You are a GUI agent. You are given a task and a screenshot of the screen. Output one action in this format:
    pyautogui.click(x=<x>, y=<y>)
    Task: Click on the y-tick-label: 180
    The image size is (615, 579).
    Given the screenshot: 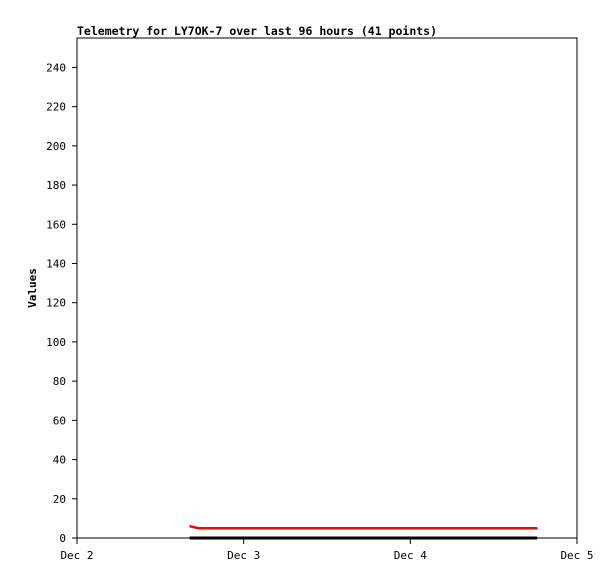 What is the action you would take?
    pyautogui.click(x=56, y=185)
    